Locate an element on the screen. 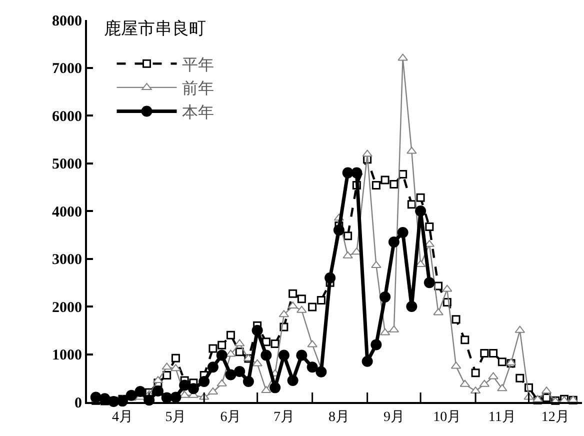  x-tick-label: 4月 is located at coordinates (122, 417).